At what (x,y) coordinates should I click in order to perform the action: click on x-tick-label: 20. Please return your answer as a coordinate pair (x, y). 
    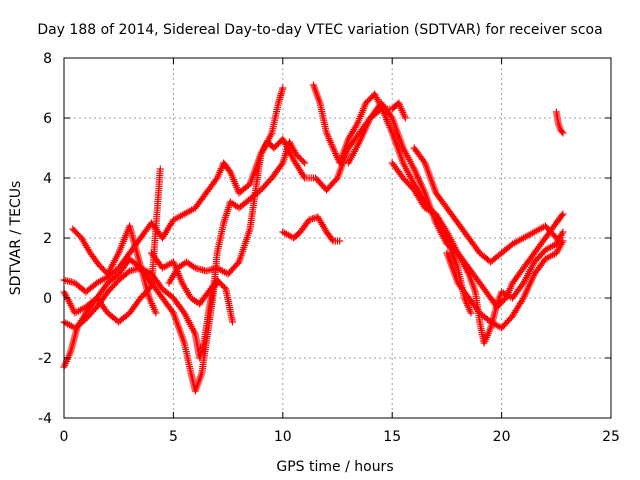
    Looking at the image, I should click on (502, 437).